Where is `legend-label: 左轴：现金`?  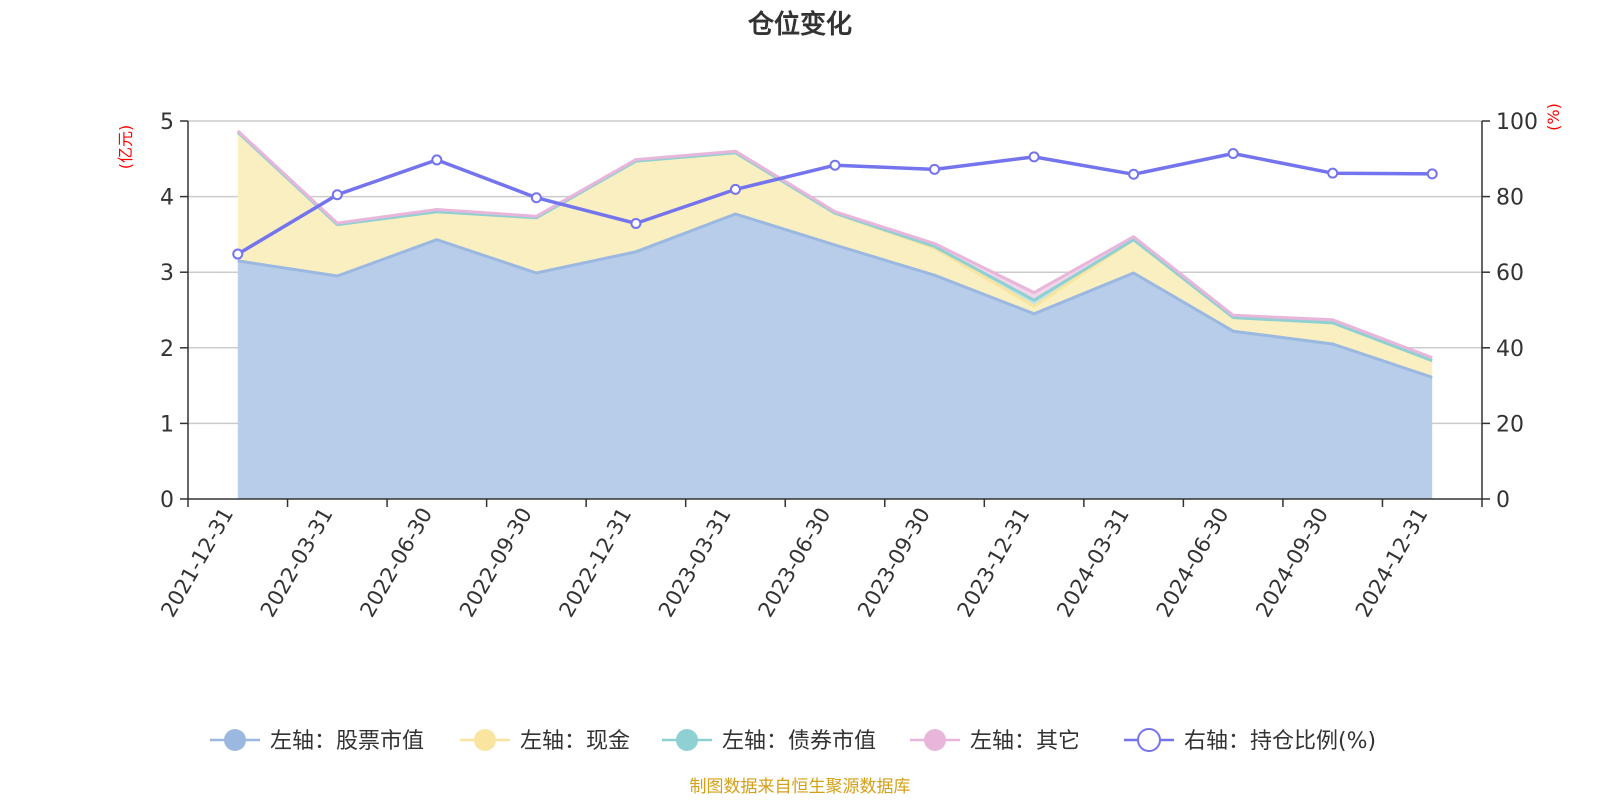
legend-label: 左轴：现金 is located at coordinates (575, 741).